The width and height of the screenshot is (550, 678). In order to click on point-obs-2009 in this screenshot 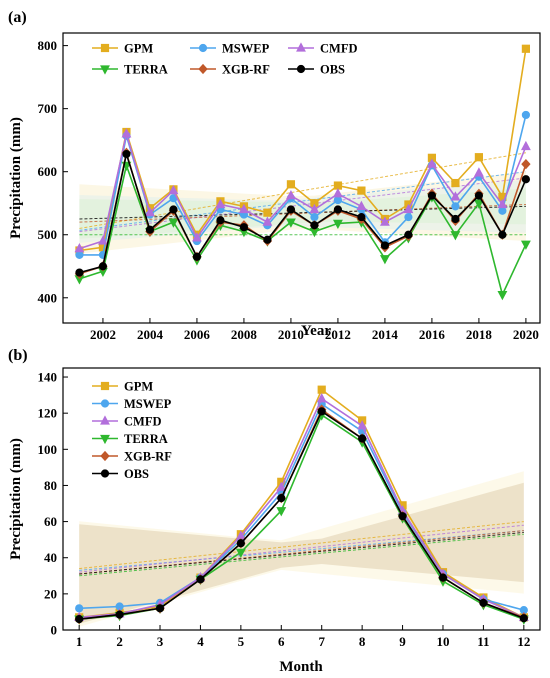, I will do `click(267, 239)`.